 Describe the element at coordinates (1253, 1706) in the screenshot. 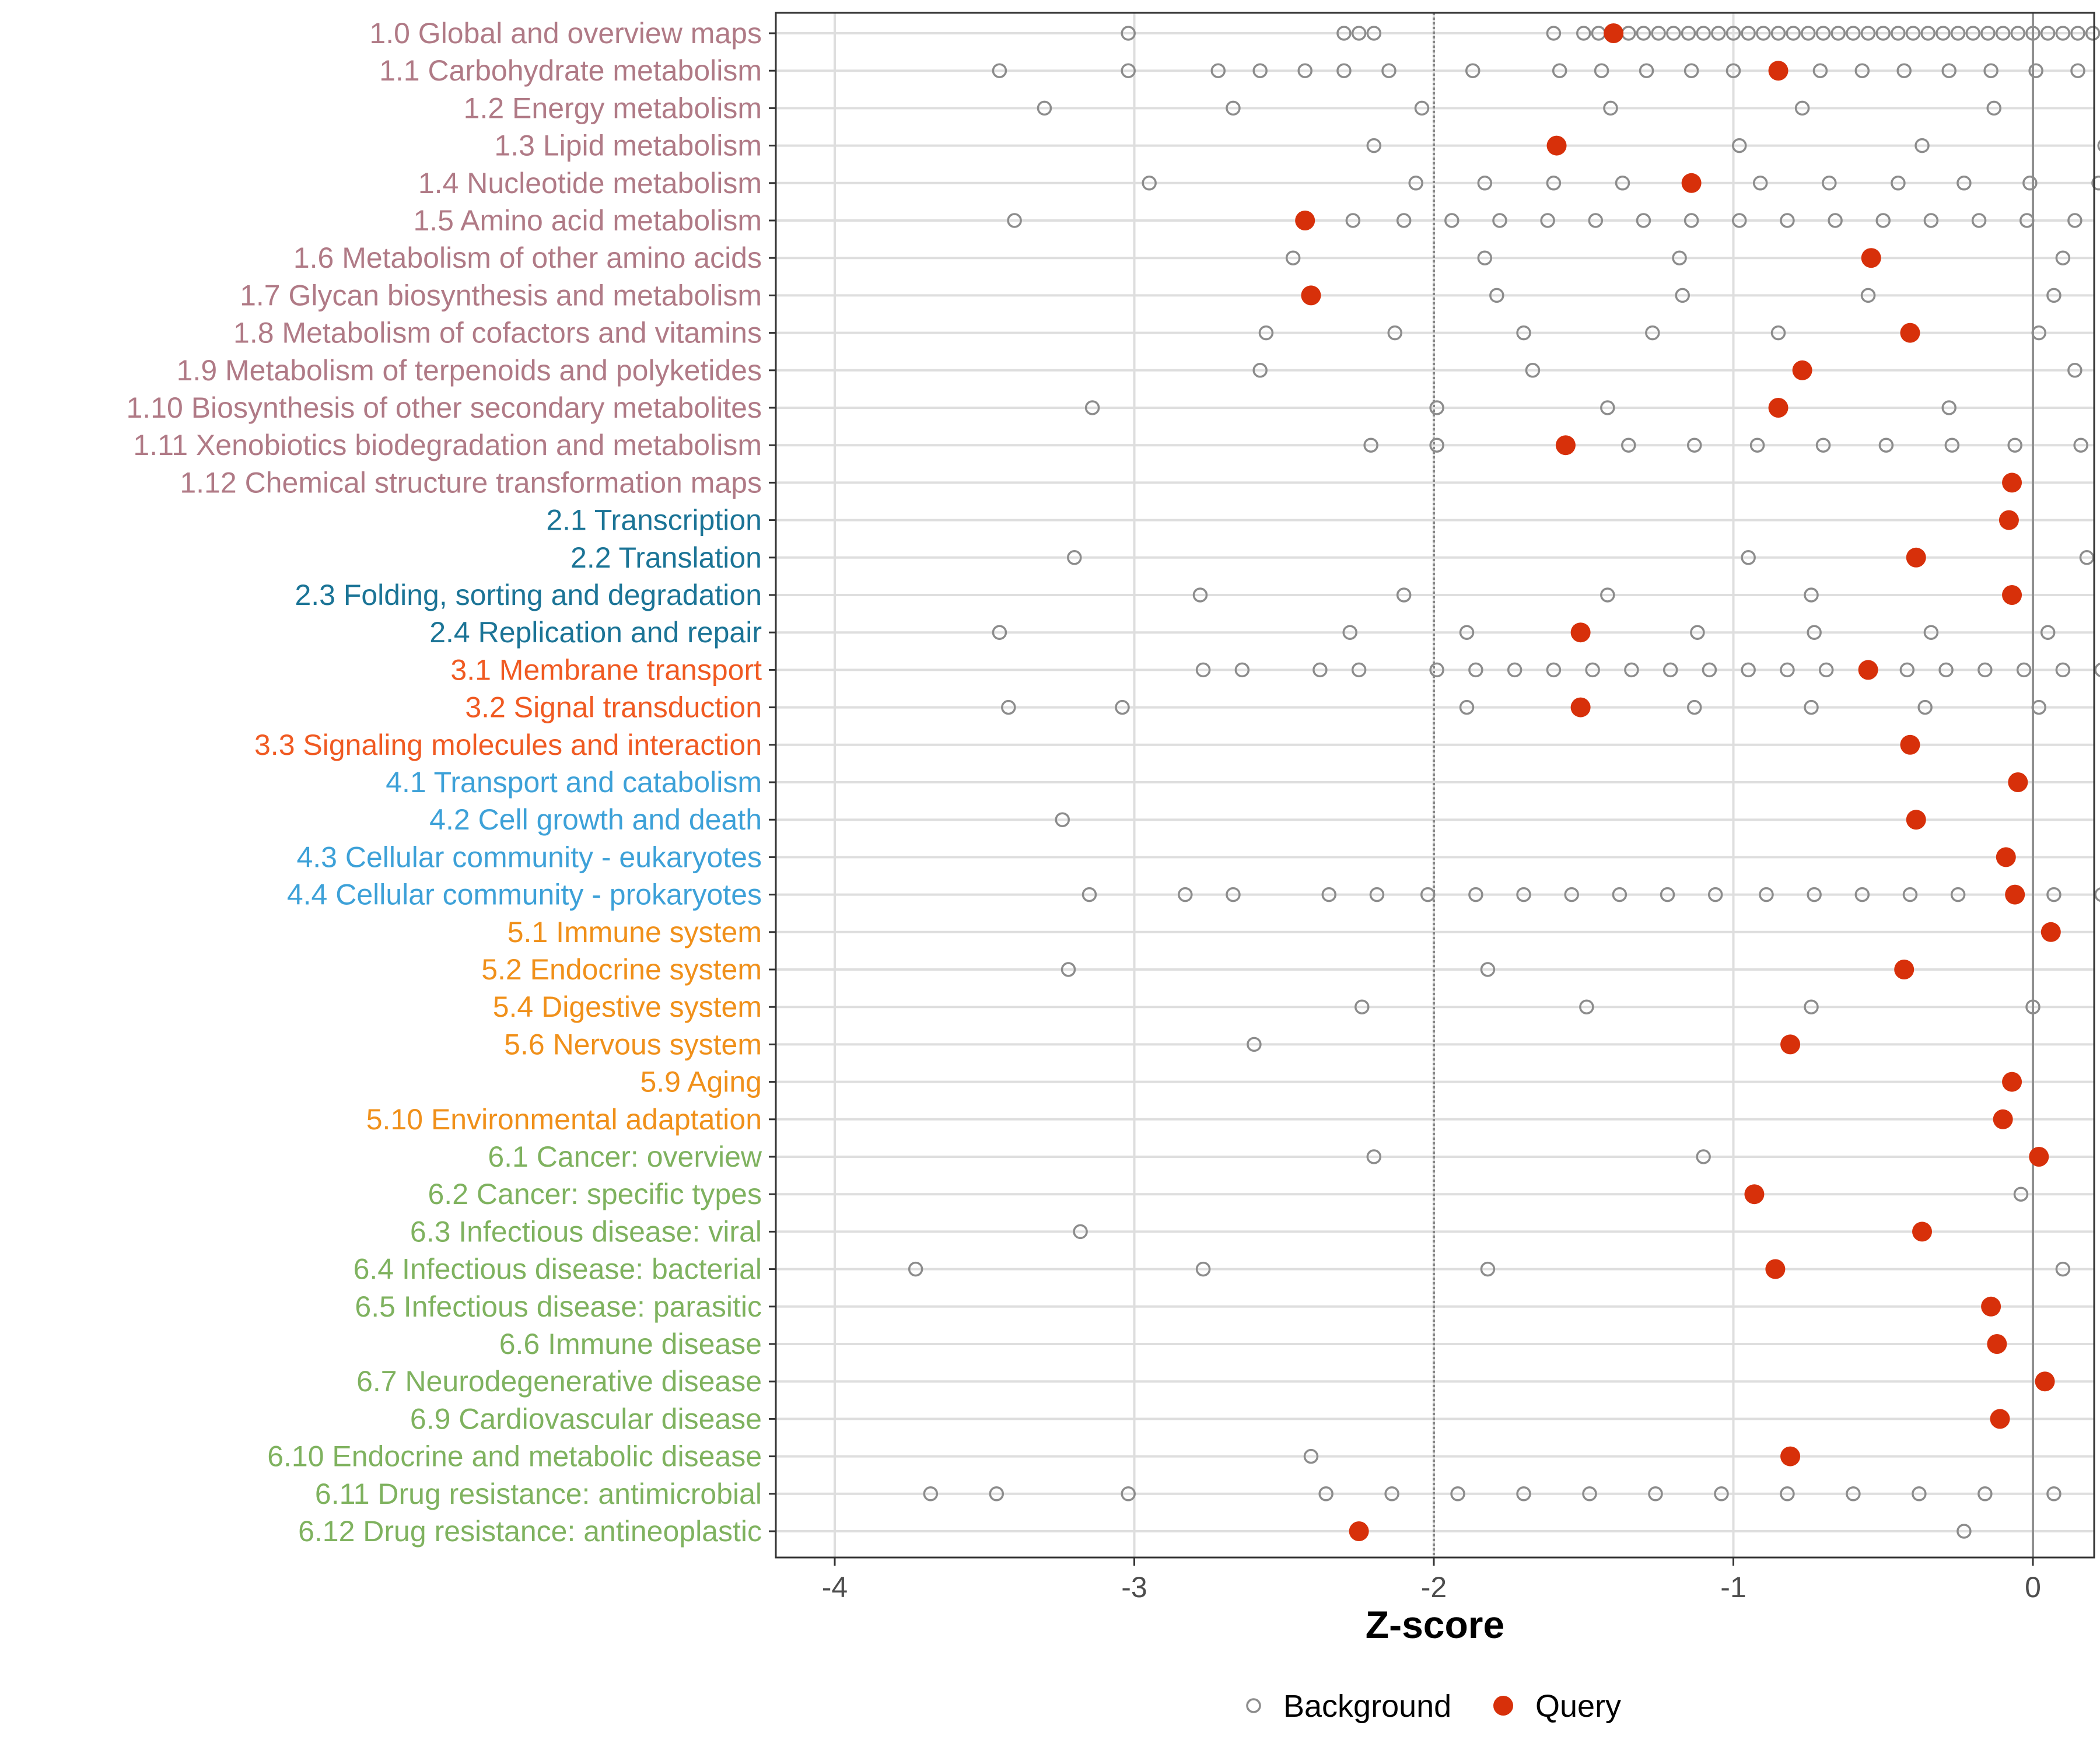

I see `legend-background-marker` at that location.